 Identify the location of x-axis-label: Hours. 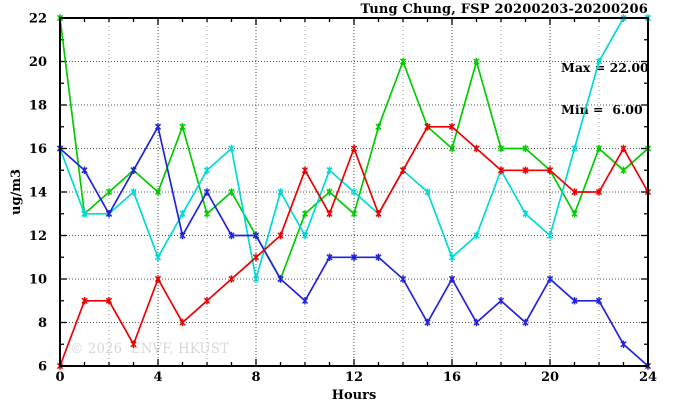
(354, 395).